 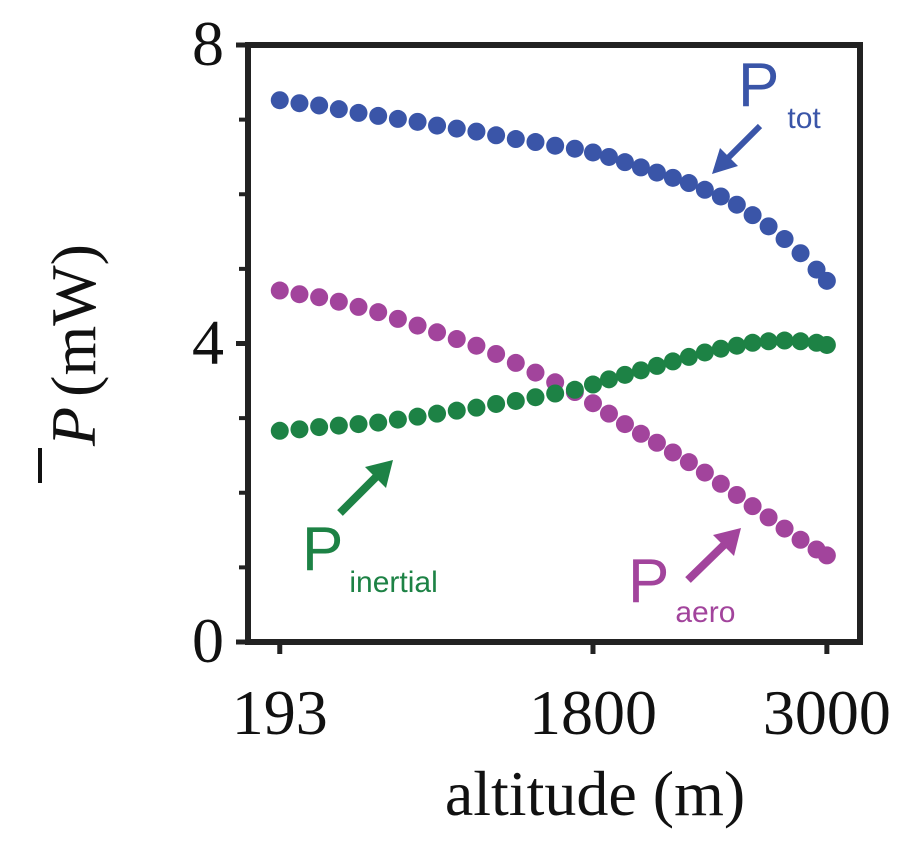 What do you see at coordinates (208, 342) in the screenshot?
I see `y-tick-label: 4` at bounding box center [208, 342].